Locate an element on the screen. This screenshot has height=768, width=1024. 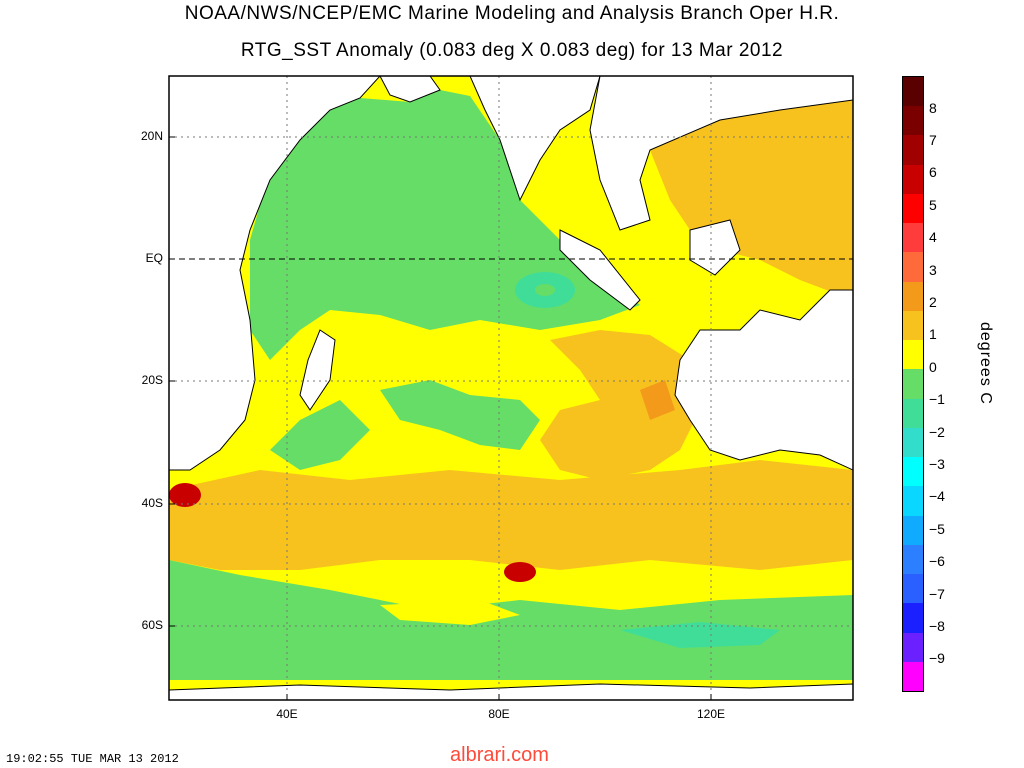
land-arabia is located at coordinates (410, 89).